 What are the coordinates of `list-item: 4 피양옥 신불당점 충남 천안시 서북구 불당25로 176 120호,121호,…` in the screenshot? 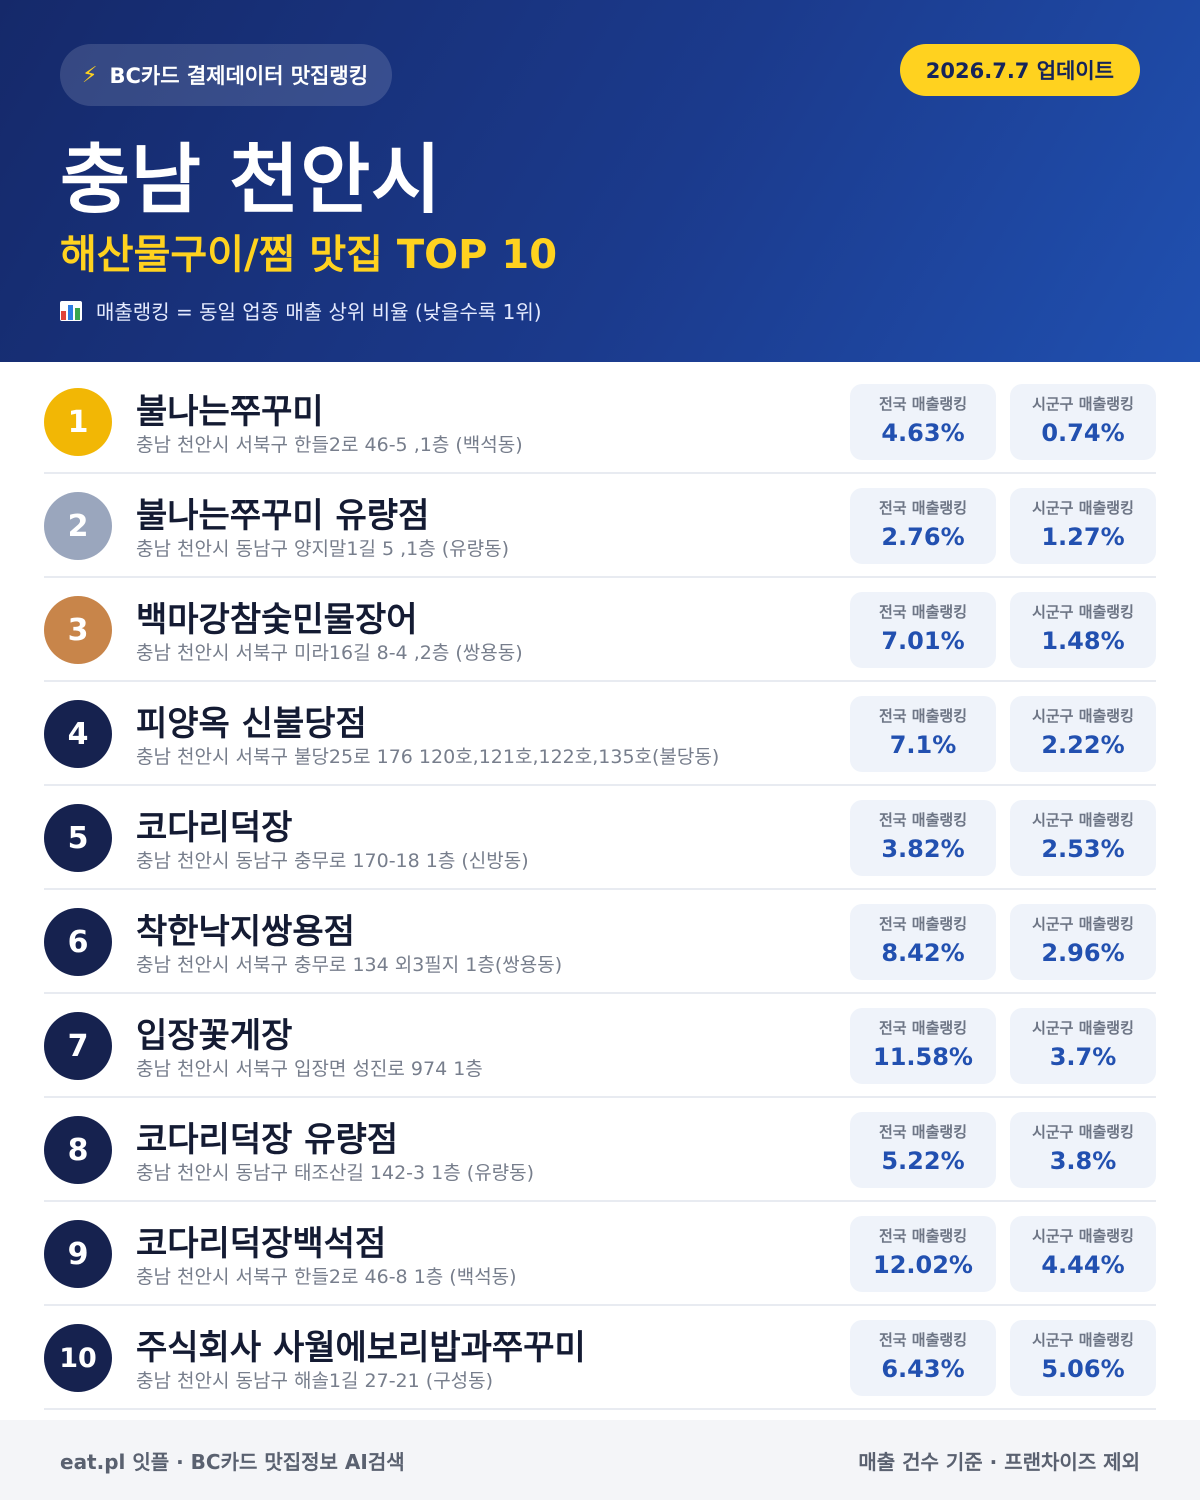 It's located at (600, 734).